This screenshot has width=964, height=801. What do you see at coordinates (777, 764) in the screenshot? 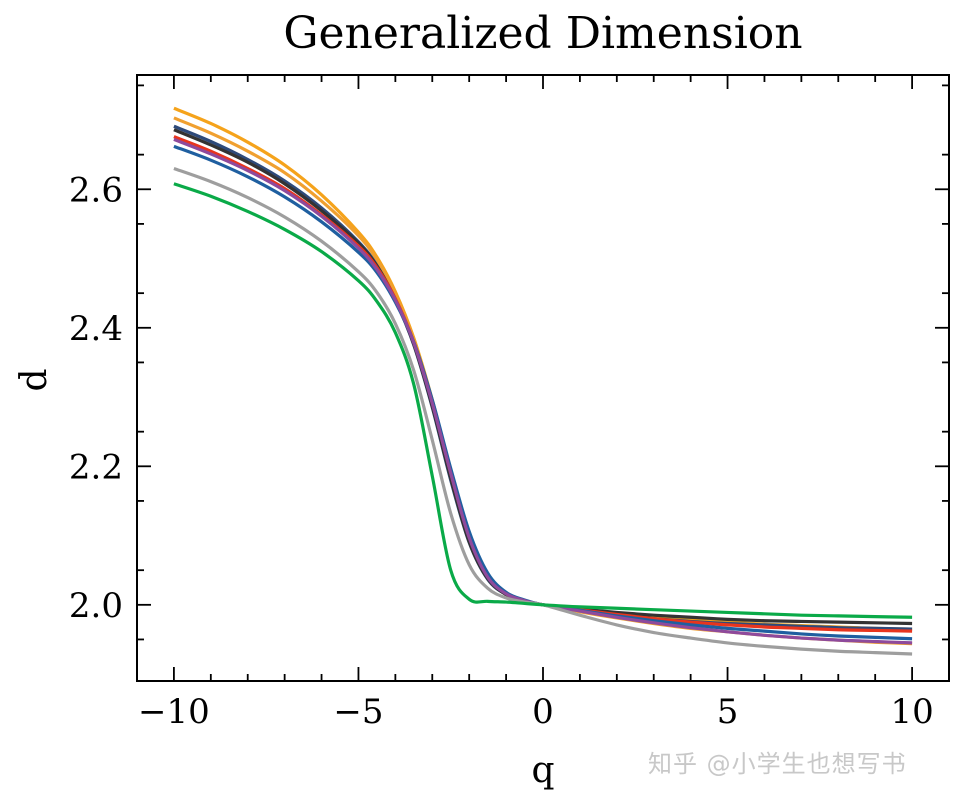
I see `watermark-text: 知乎 @小学生也想写书` at bounding box center [777, 764].